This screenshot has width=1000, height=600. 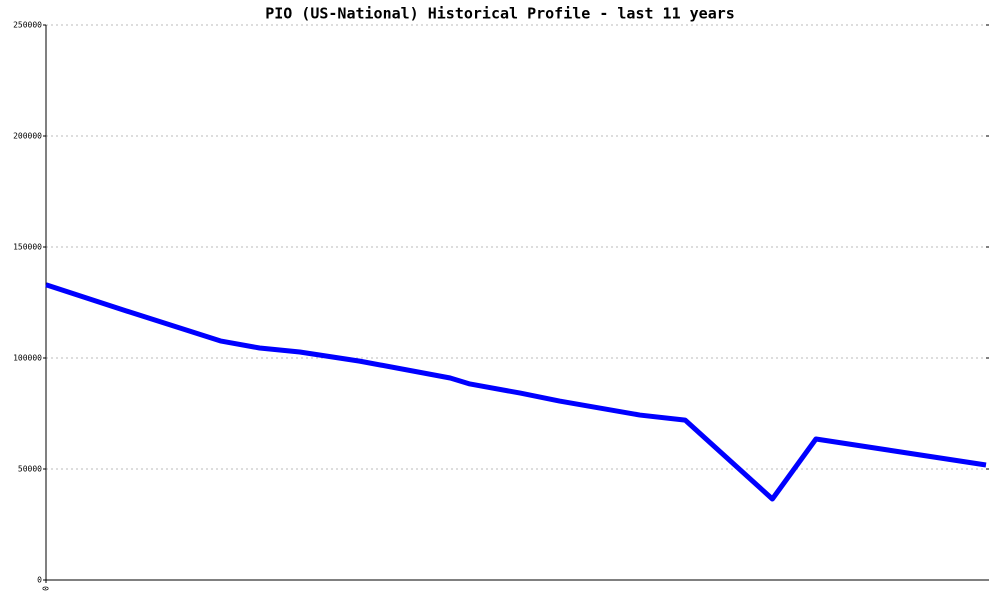 What do you see at coordinates (30, 469) in the screenshot?
I see `y-tick-label: 50000` at bounding box center [30, 469].